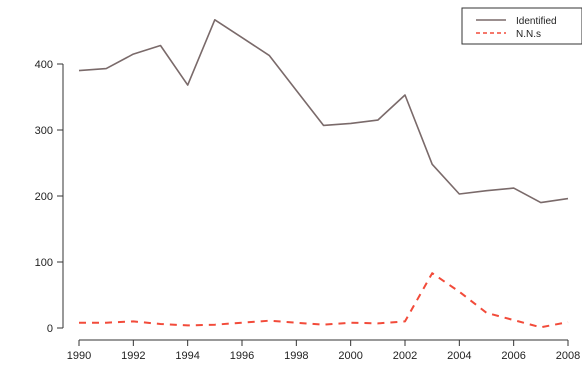 The width and height of the screenshot is (582, 368). I want to click on data-point-n-n-s-2001, so click(377, 323).